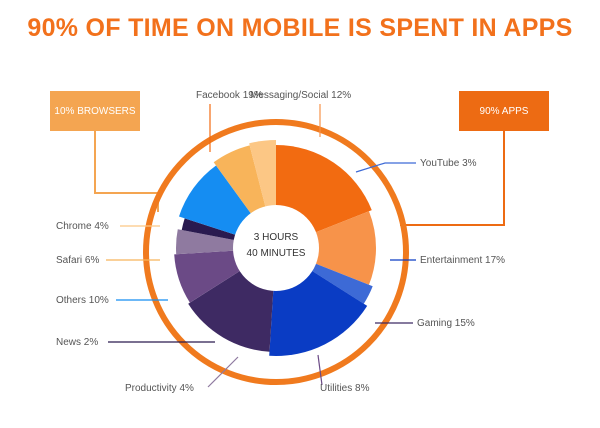  I want to click on leader-line-utilities, so click(320, 370).